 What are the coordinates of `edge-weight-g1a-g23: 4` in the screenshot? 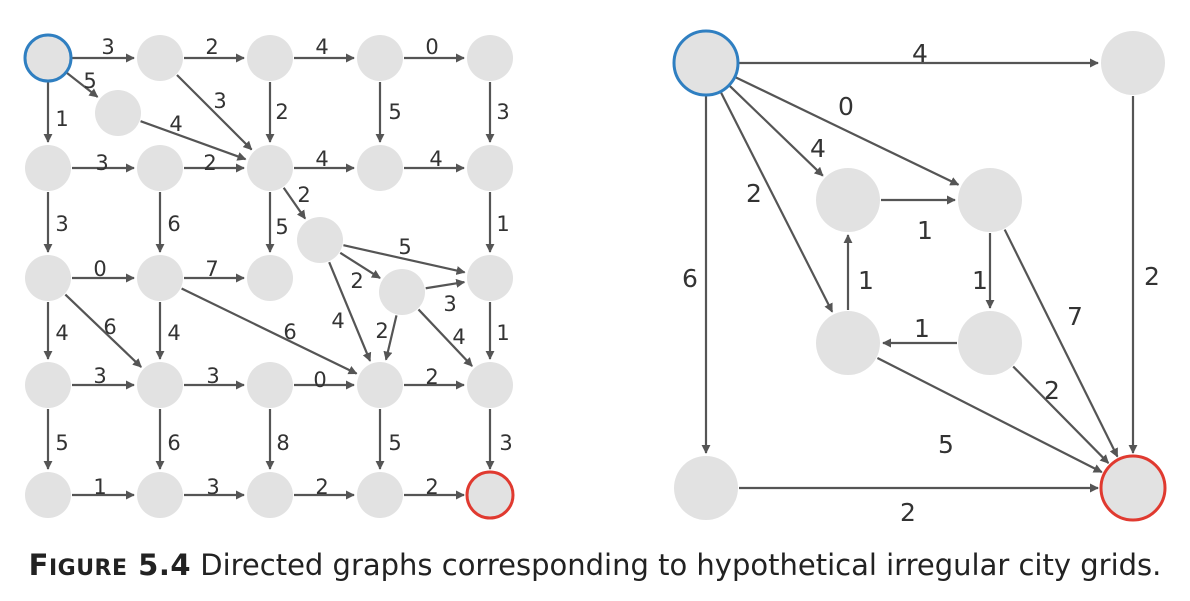 It's located at (175, 124).